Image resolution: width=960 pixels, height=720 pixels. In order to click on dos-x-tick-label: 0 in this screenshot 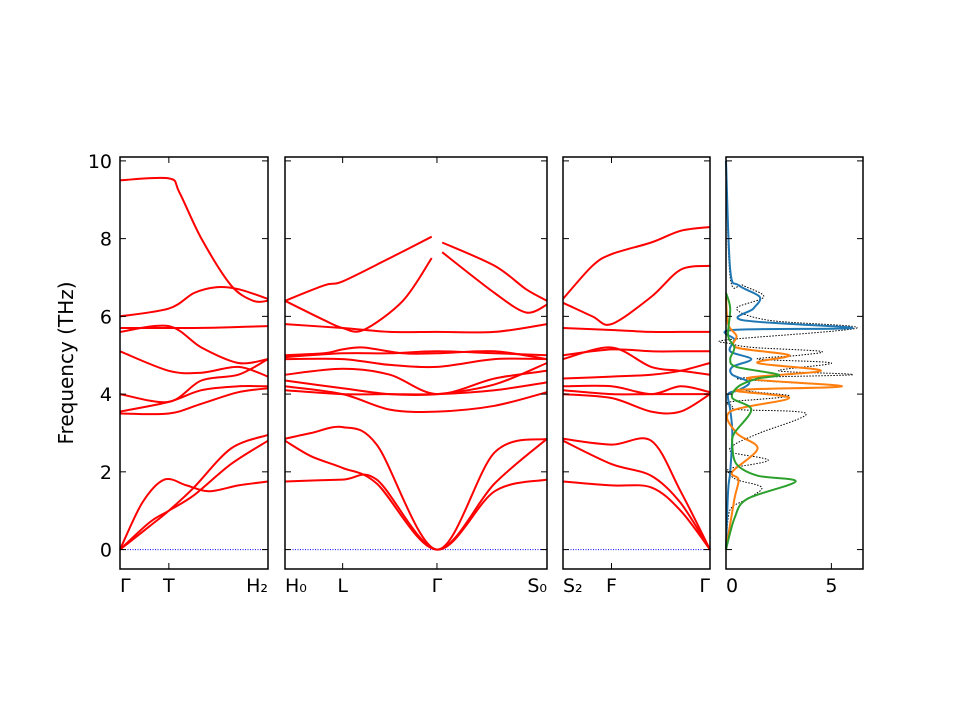, I will do `click(732, 586)`.